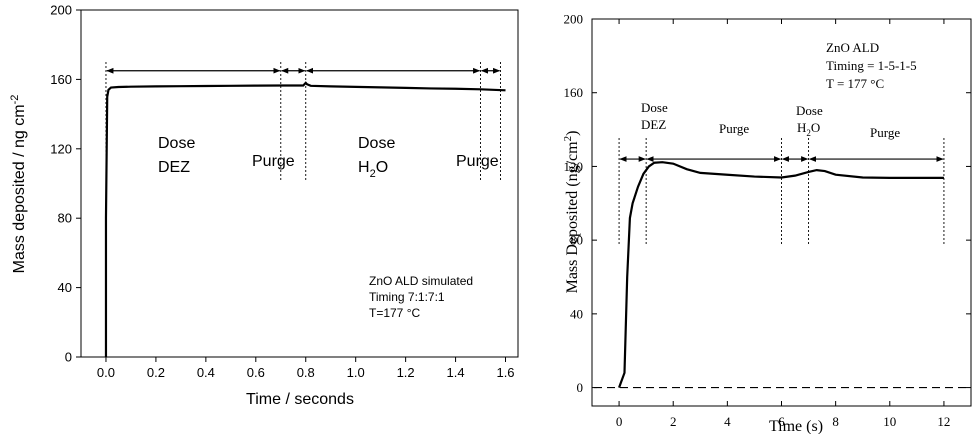 Image resolution: width=980 pixels, height=434 pixels. What do you see at coordinates (889, 421) in the screenshot?
I see `x-tick-label: 10` at bounding box center [889, 421].